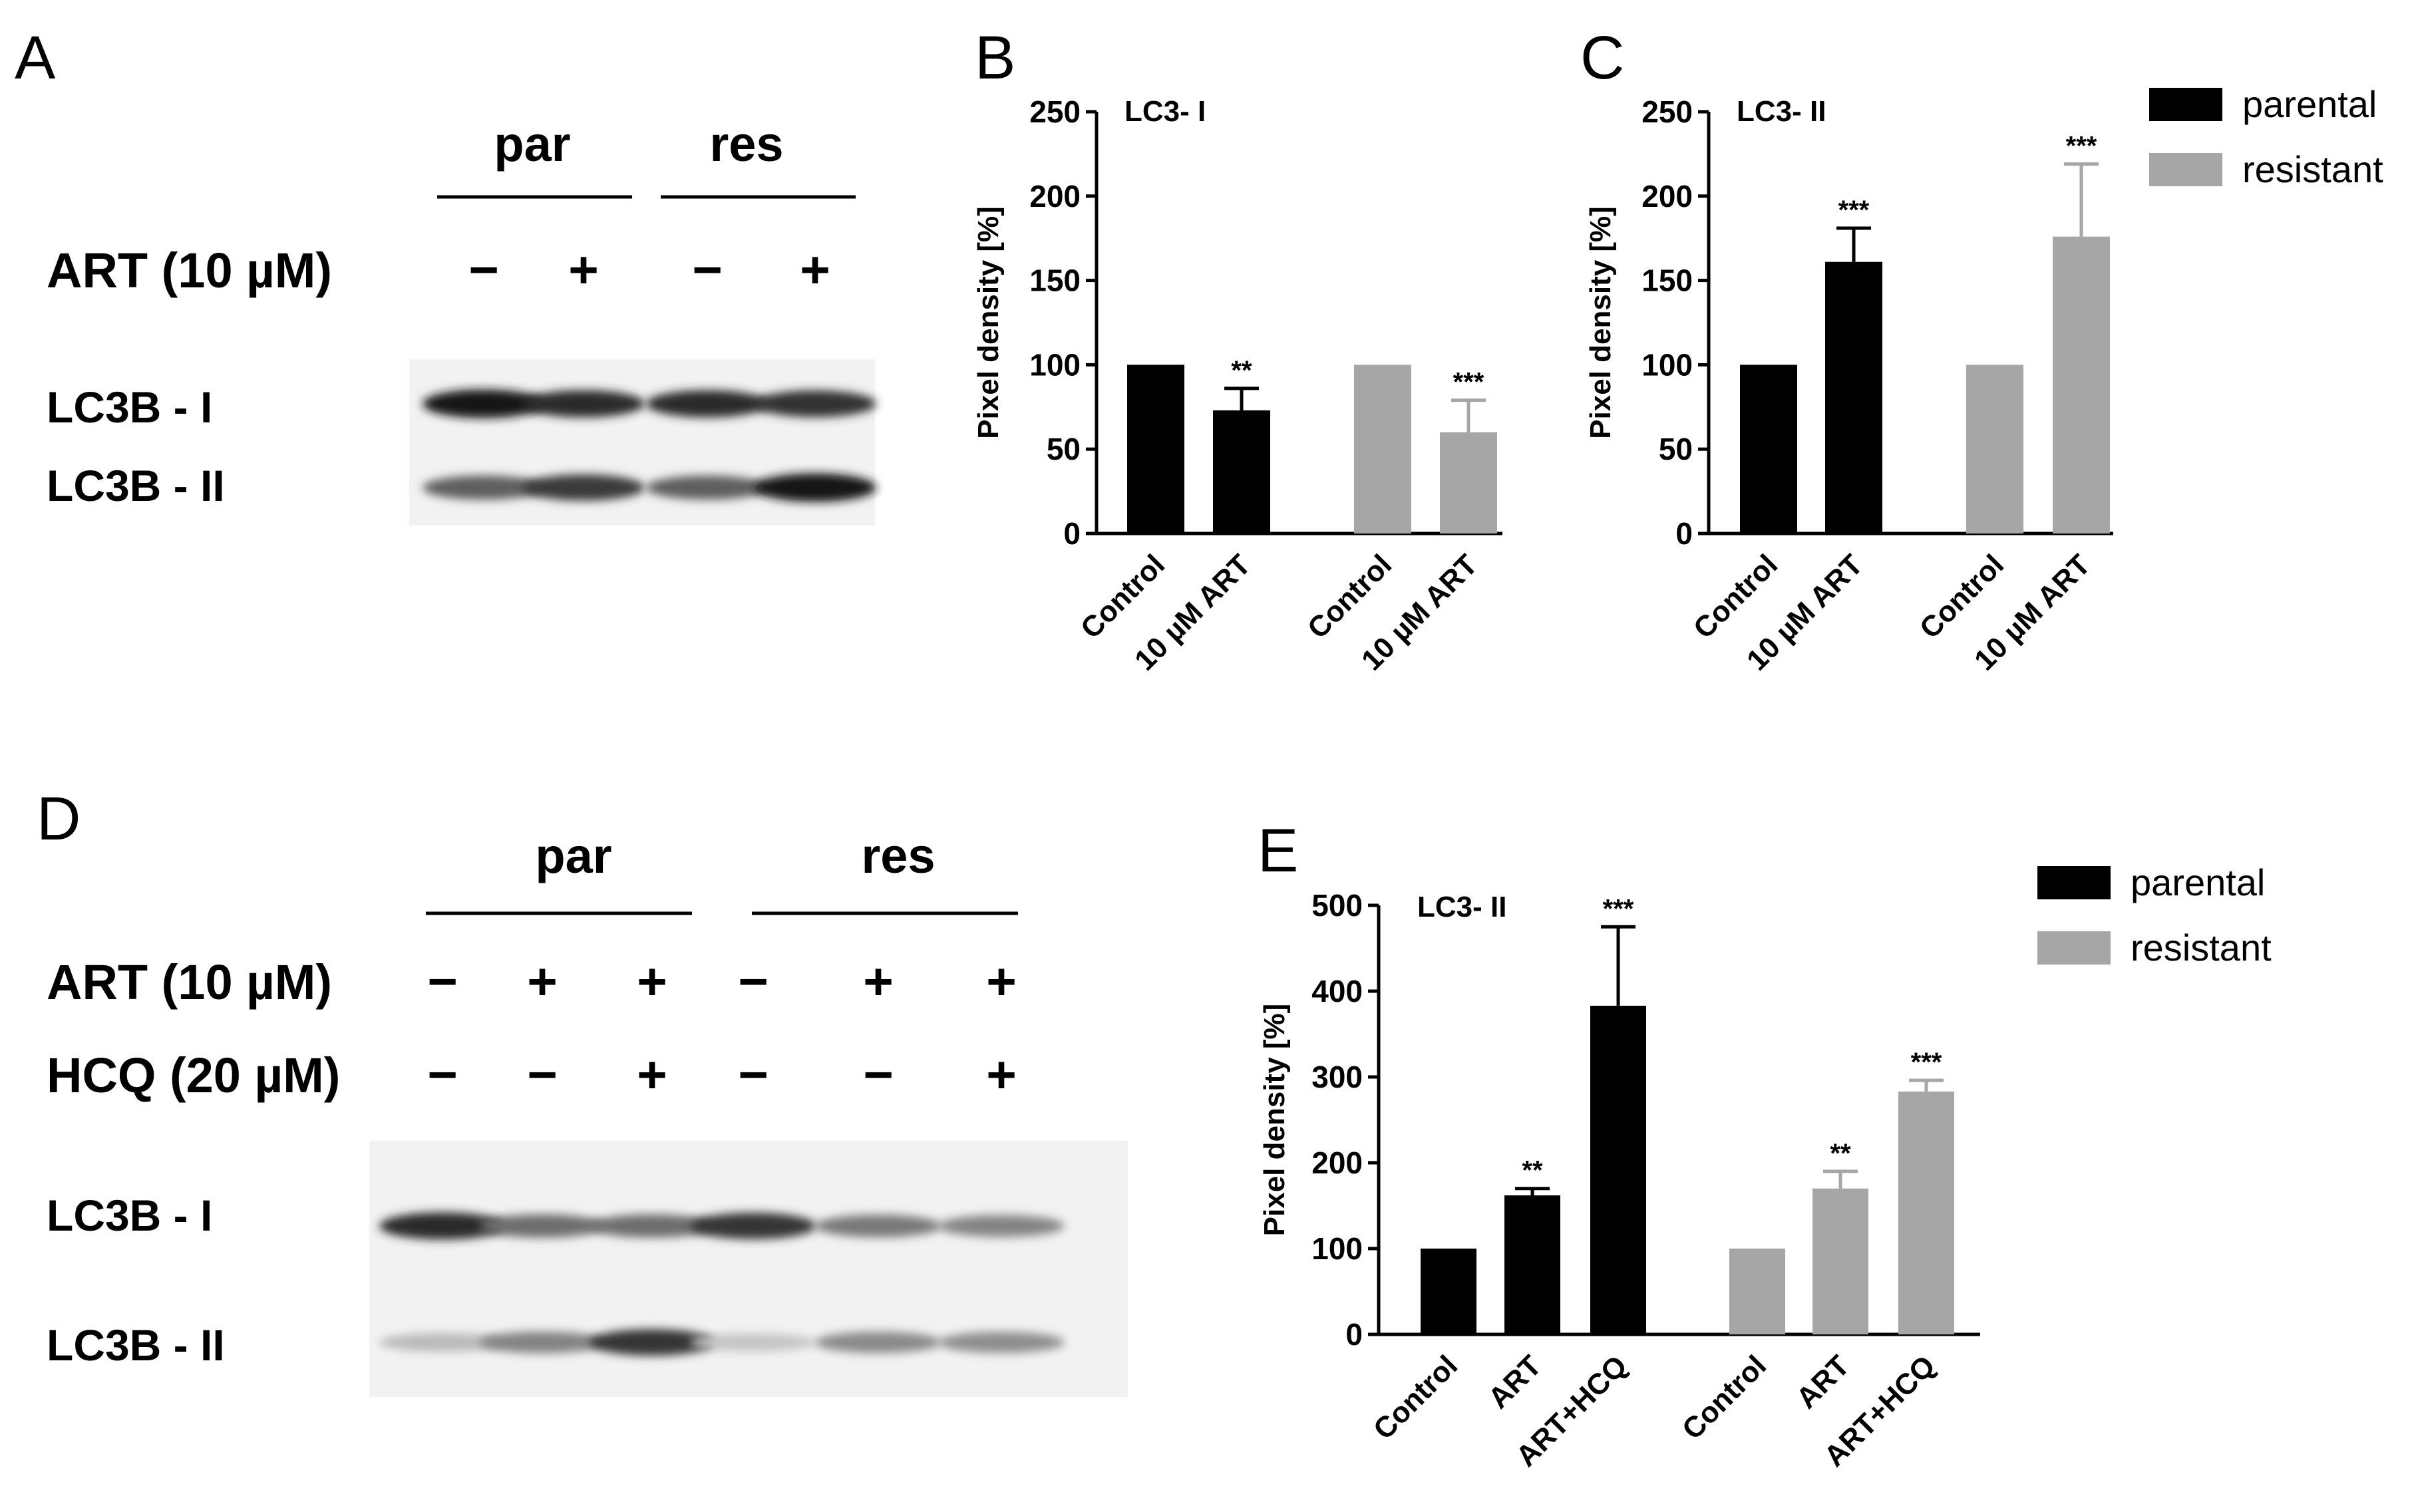  I want to click on x-category-label: ART, so click(1515, 1382).